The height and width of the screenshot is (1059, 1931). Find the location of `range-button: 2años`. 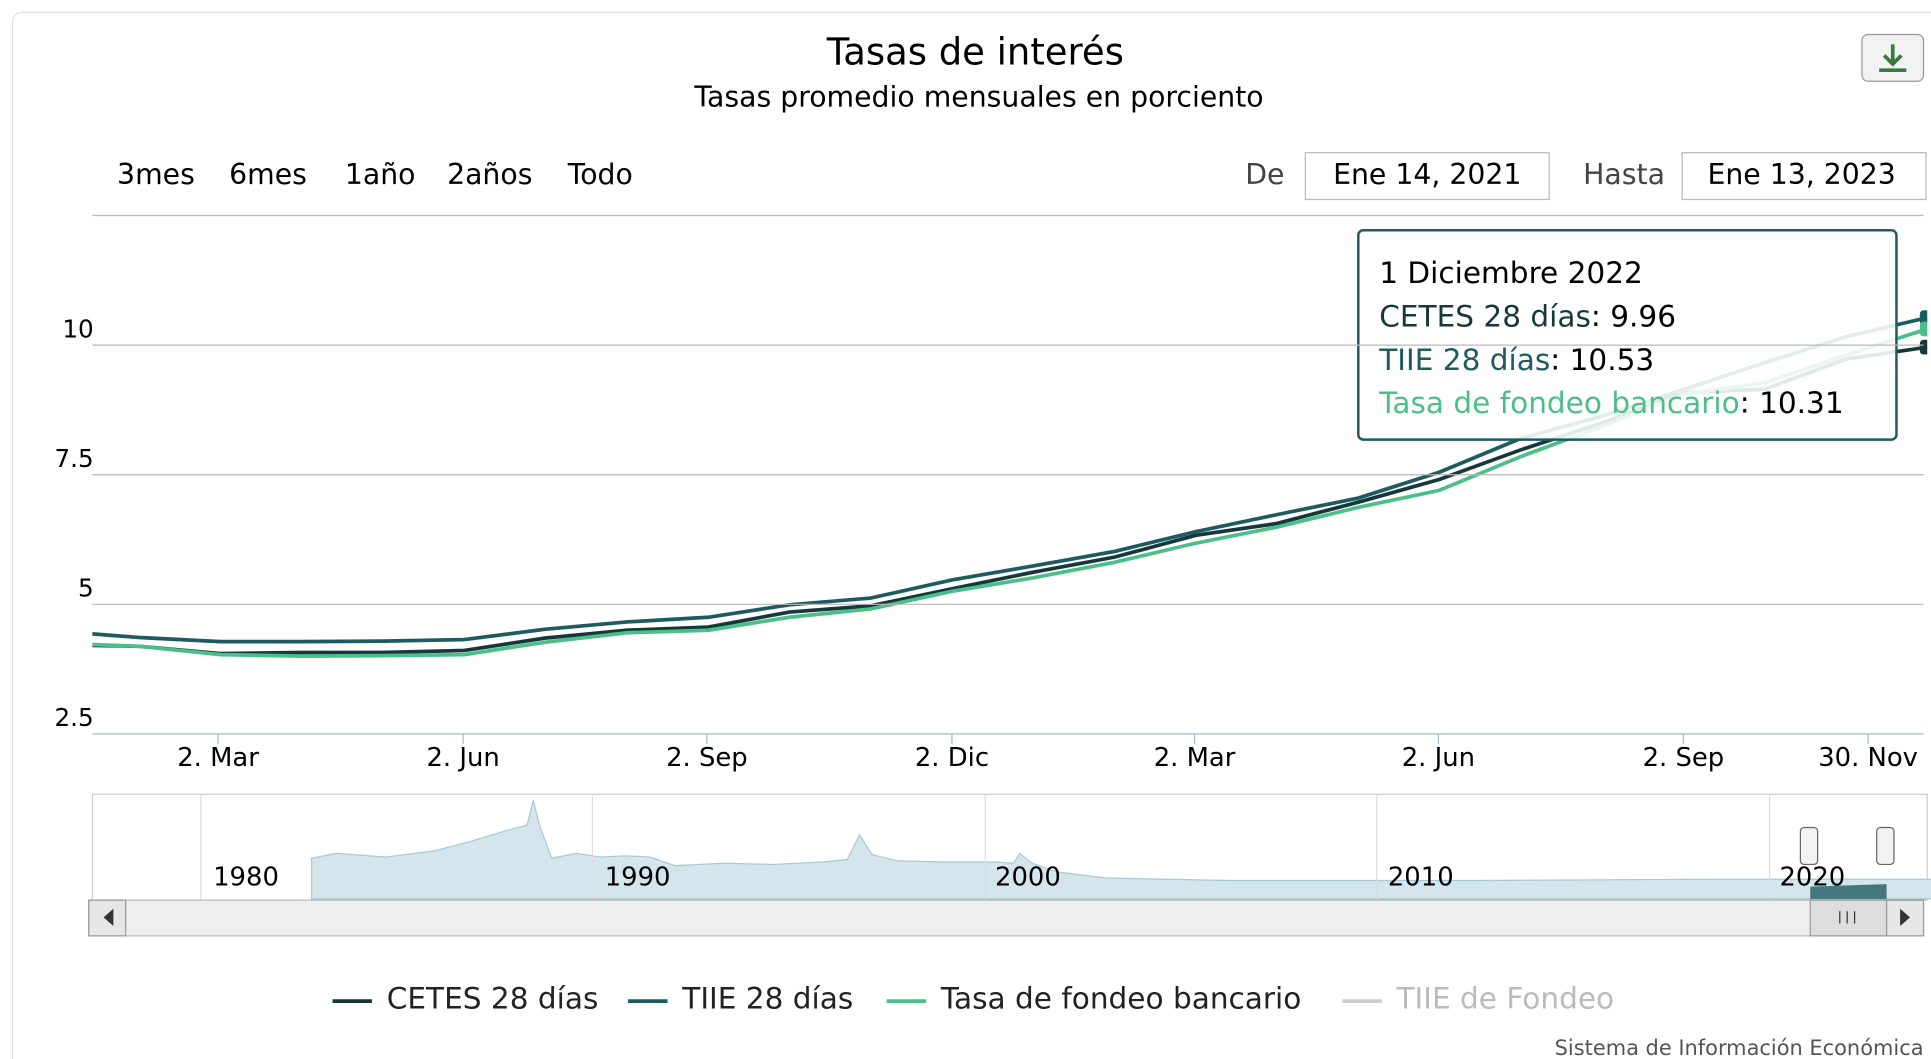

range-button: 2años is located at coordinates (489, 174).